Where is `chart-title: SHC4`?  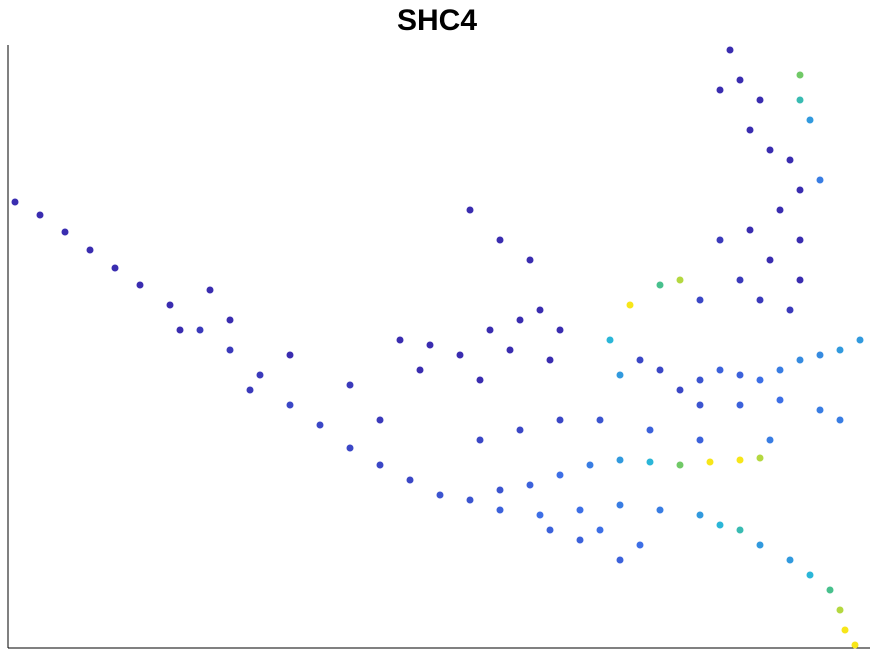 chart-title: SHC4 is located at coordinates (437, 20).